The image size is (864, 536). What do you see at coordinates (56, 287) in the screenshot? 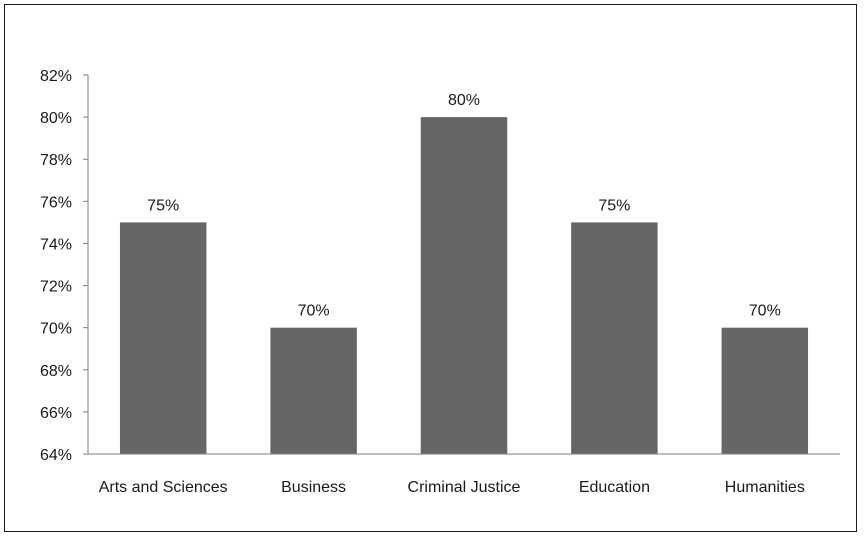
I see `y-tick-label: 72%` at bounding box center [56, 287].